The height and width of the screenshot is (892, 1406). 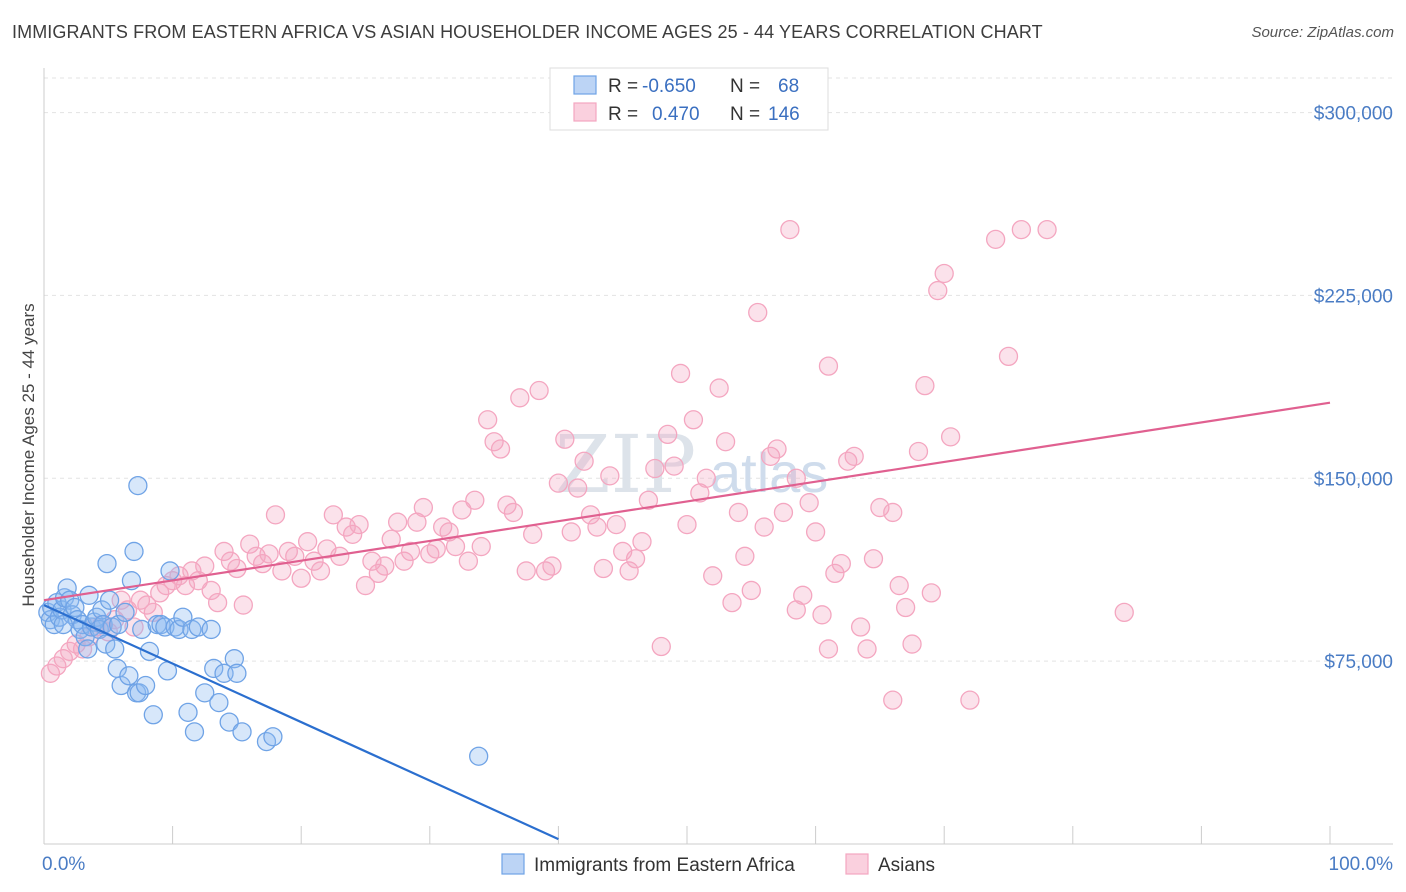 What do you see at coordinates (676, 114) in the screenshot?
I see `legend-r-value-asians: 0.470` at bounding box center [676, 114].